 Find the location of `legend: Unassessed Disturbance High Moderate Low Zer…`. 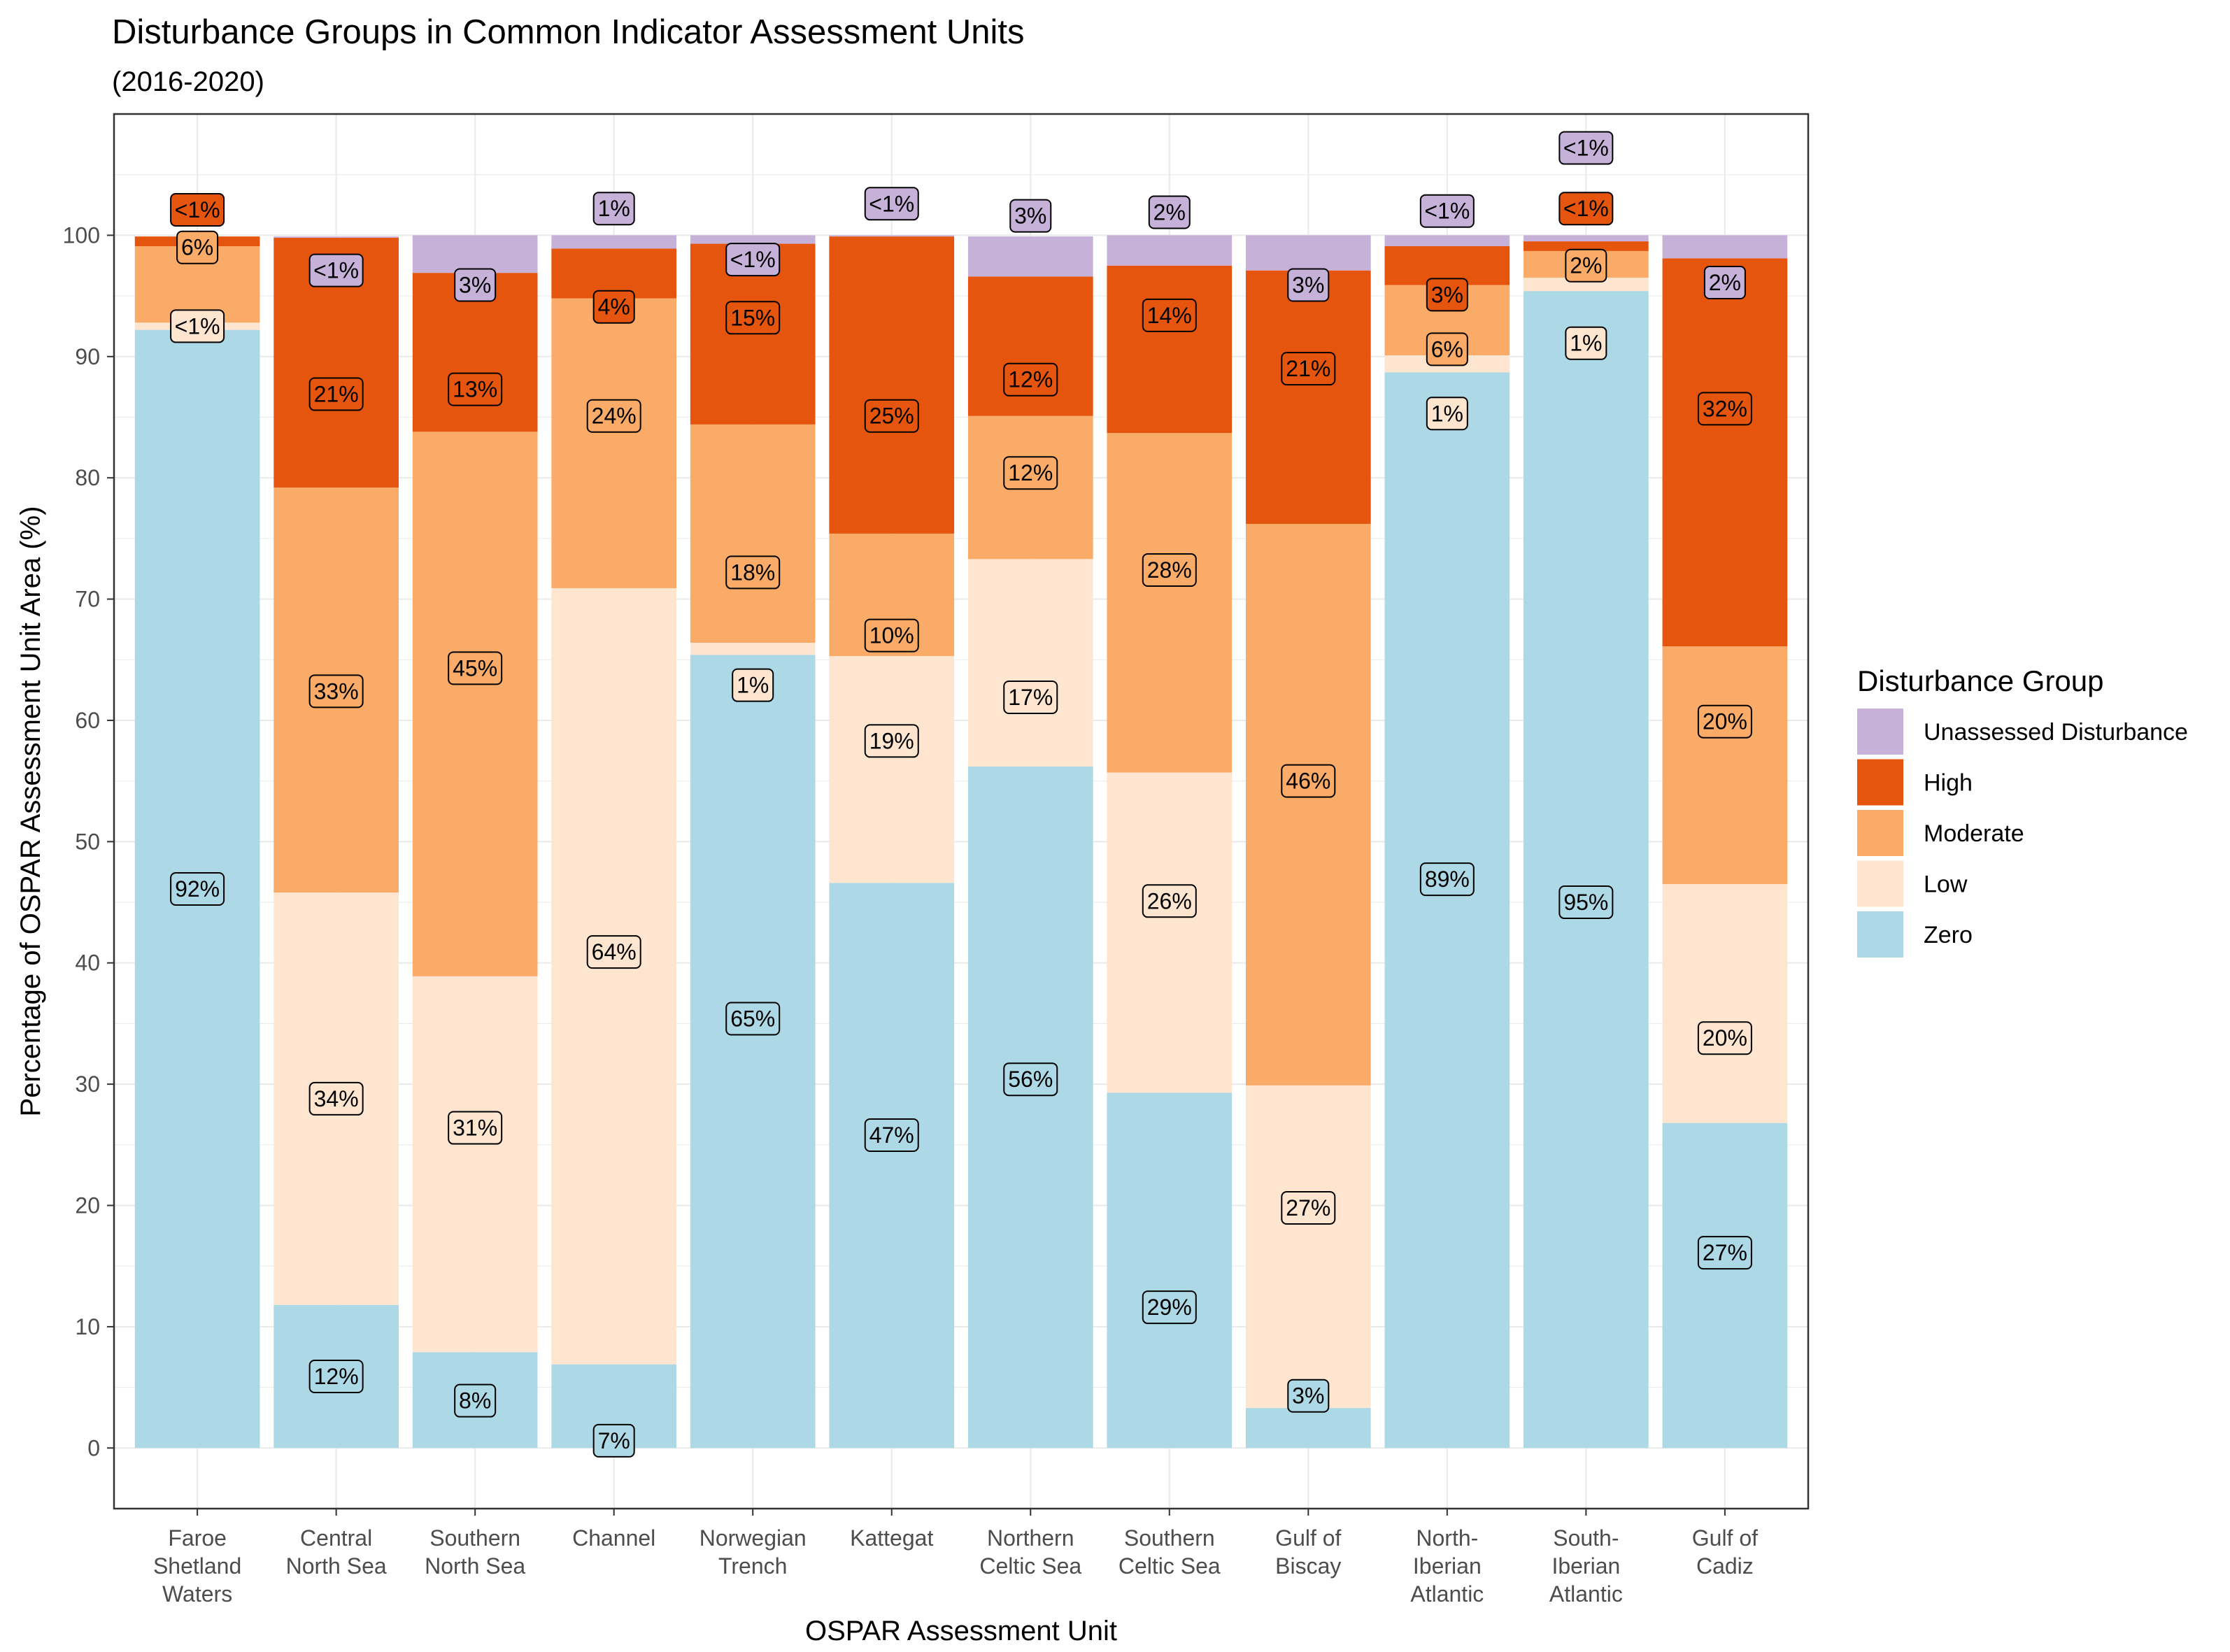

legend: Unassessed Disturbance High Moderate Low Zer… is located at coordinates (2022, 832).